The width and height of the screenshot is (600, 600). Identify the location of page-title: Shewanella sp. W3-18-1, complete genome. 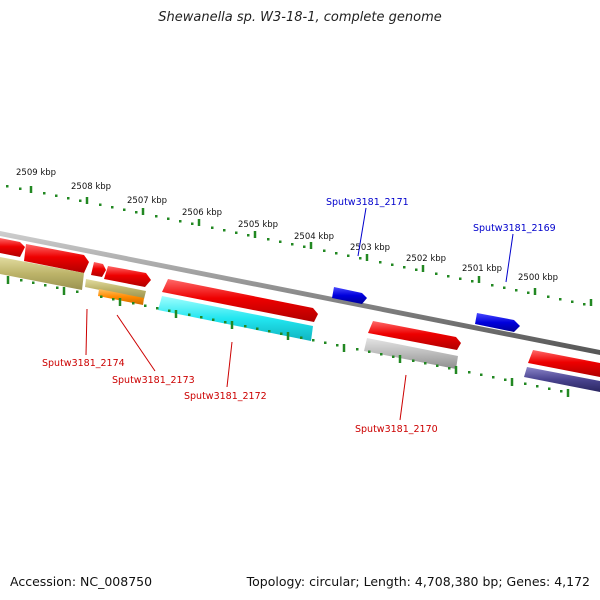
(300, 17).